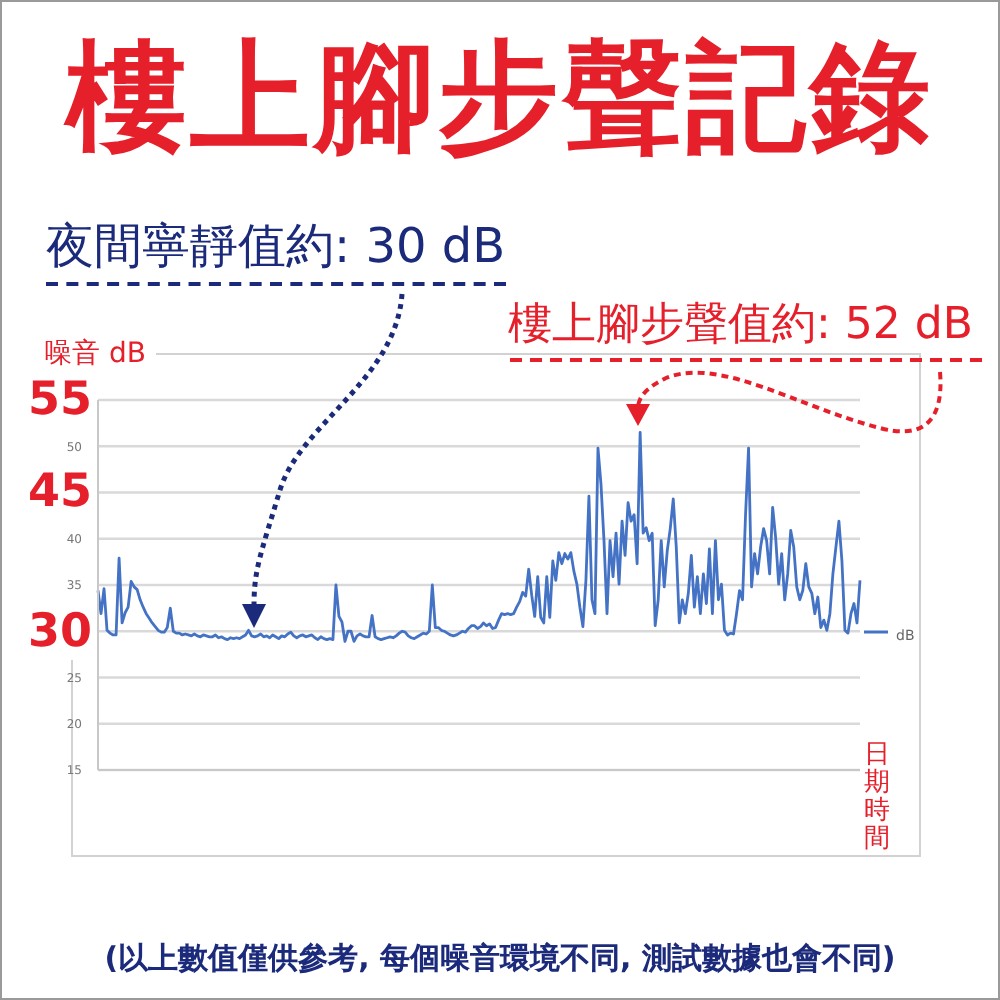  What do you see at coordinates (740, 326) in the screenshot?
I see `text: 樓上腳步聲值約: 52 dB` at bounding box center [740, 326].